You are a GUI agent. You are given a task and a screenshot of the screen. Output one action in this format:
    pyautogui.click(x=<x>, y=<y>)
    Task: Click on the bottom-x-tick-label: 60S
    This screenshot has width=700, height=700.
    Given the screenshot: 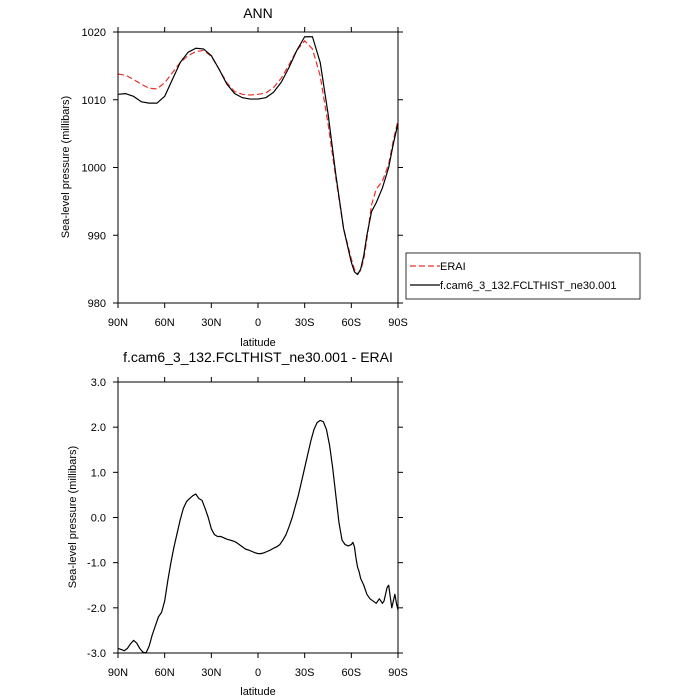 What is the action you would take?
    pyautogui.click(x=352, y=673)
    